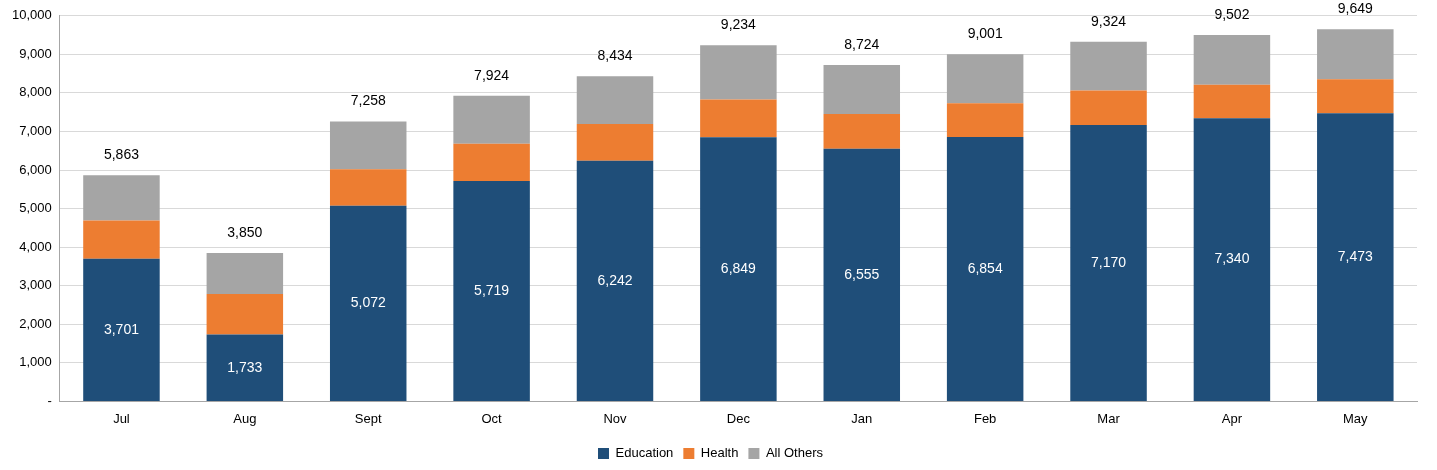 The image size is (1437, 470). I want to click on data-label: 1,733, so click(245, 366).